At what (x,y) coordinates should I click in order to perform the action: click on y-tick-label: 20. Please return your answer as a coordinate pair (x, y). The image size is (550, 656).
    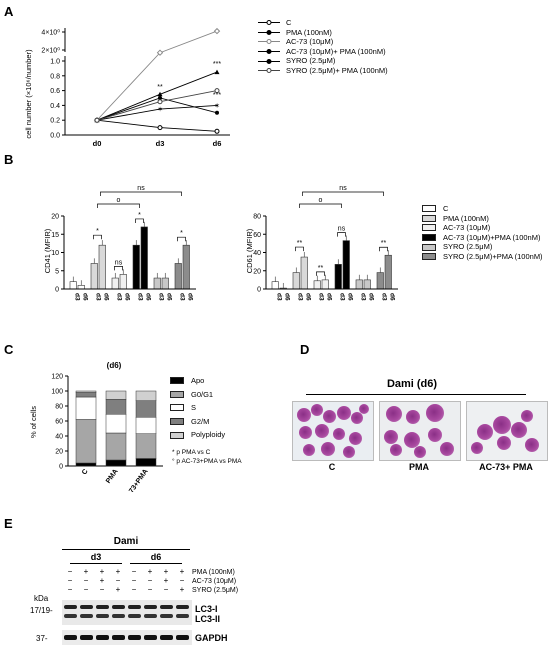
    Looking at the image, I should click on (55, 217).